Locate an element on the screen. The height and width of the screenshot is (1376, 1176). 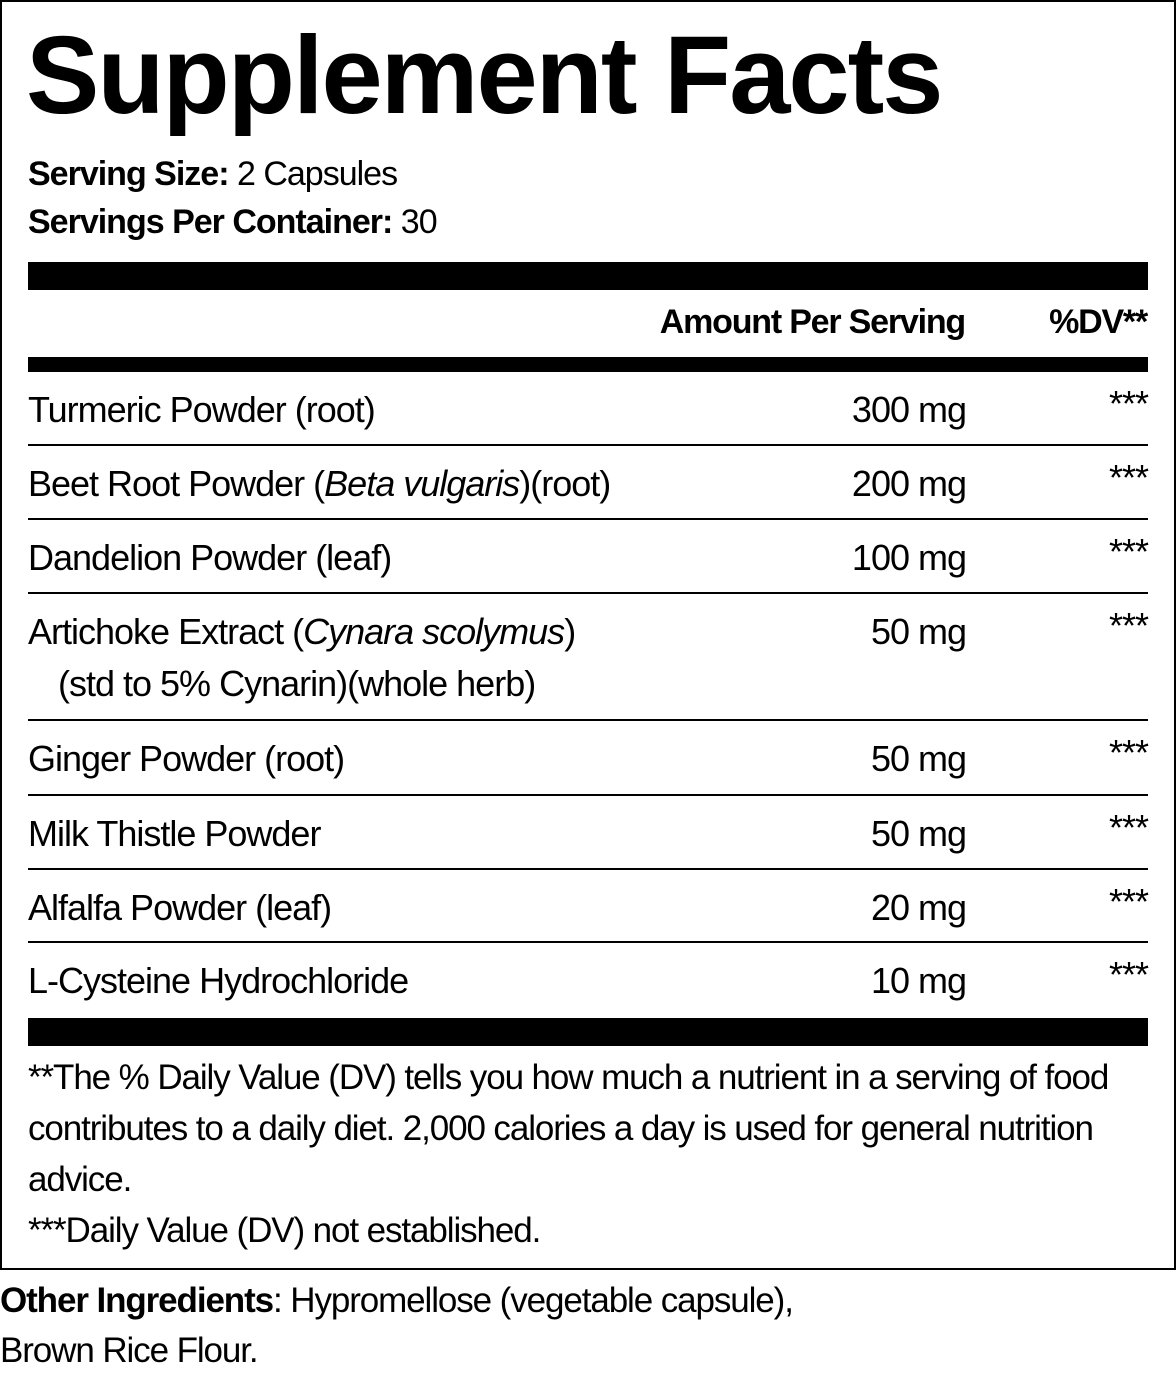
ingredient-row: Milk Thistle Powder 50 mg *** is located at coordinates (588, 833).